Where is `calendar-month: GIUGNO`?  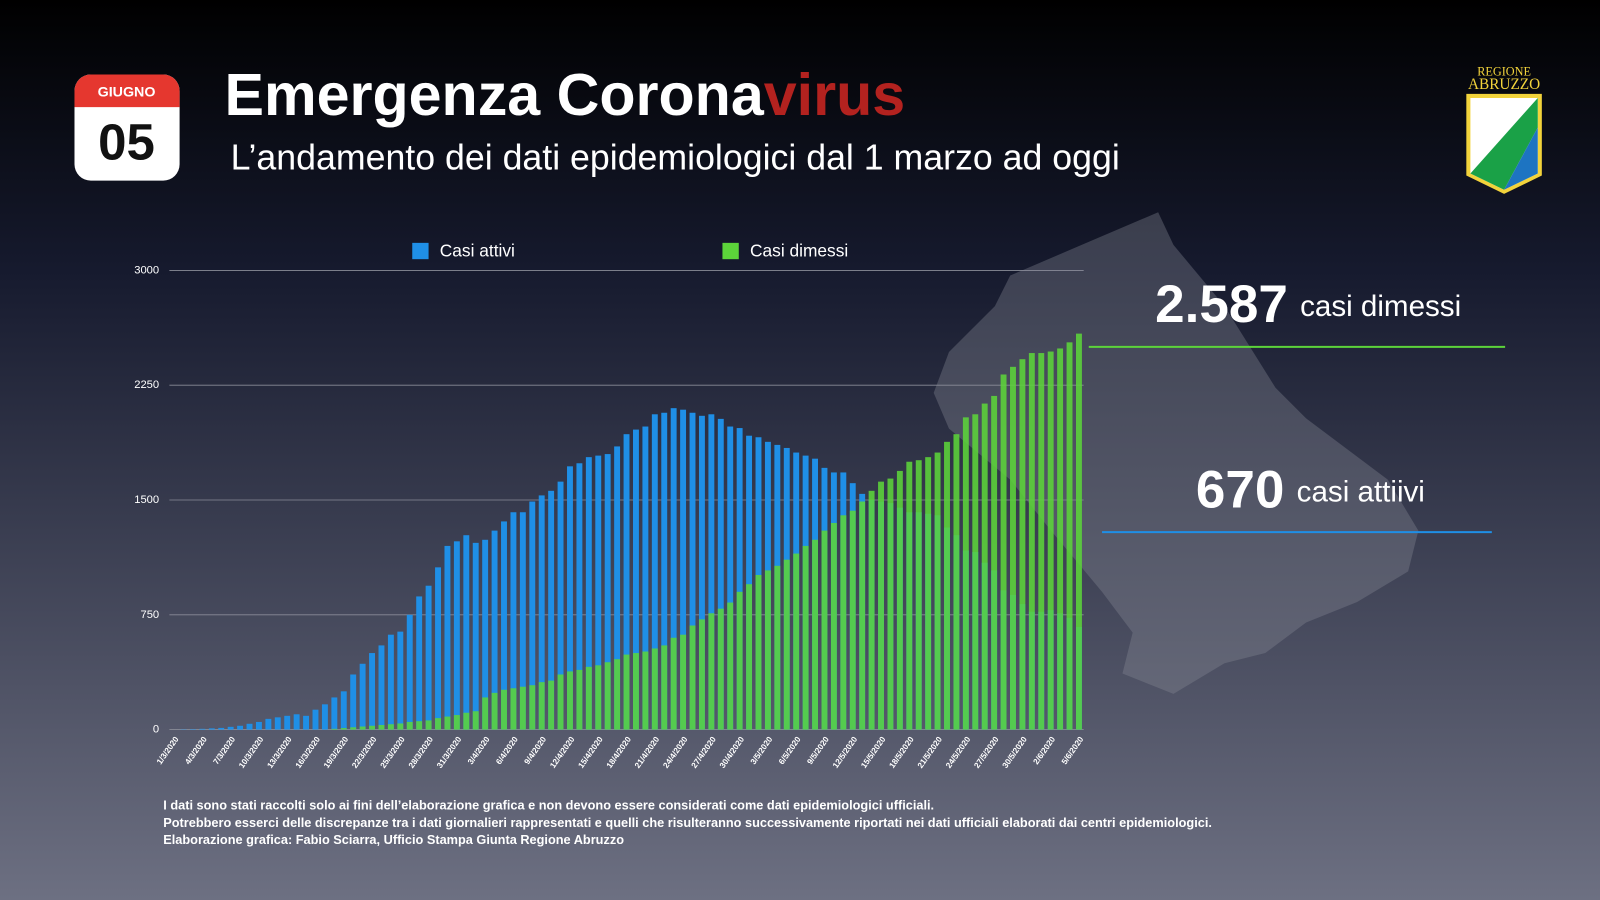 calendar-month: GIUGNO is located at coordinates (127, 93).